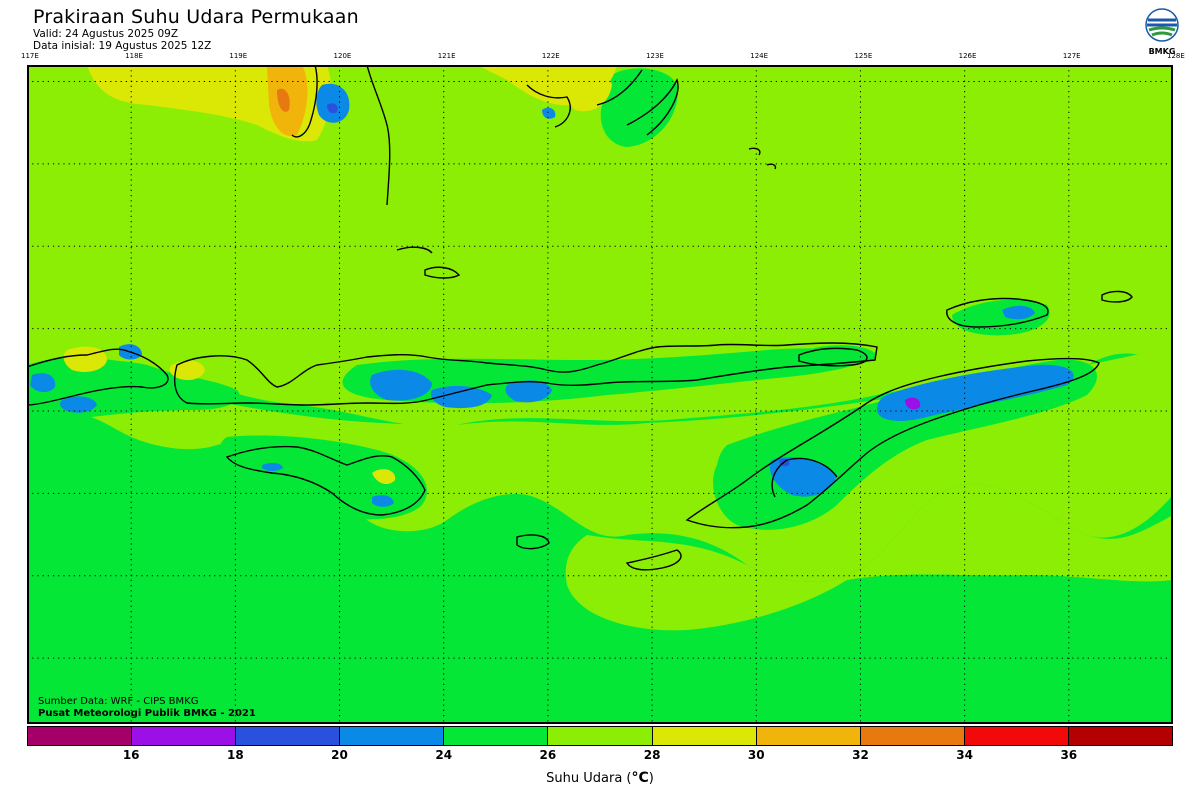 The height and width of the screenshot is (800, 1200). I want to click on coast-timor, so click(892, 443).